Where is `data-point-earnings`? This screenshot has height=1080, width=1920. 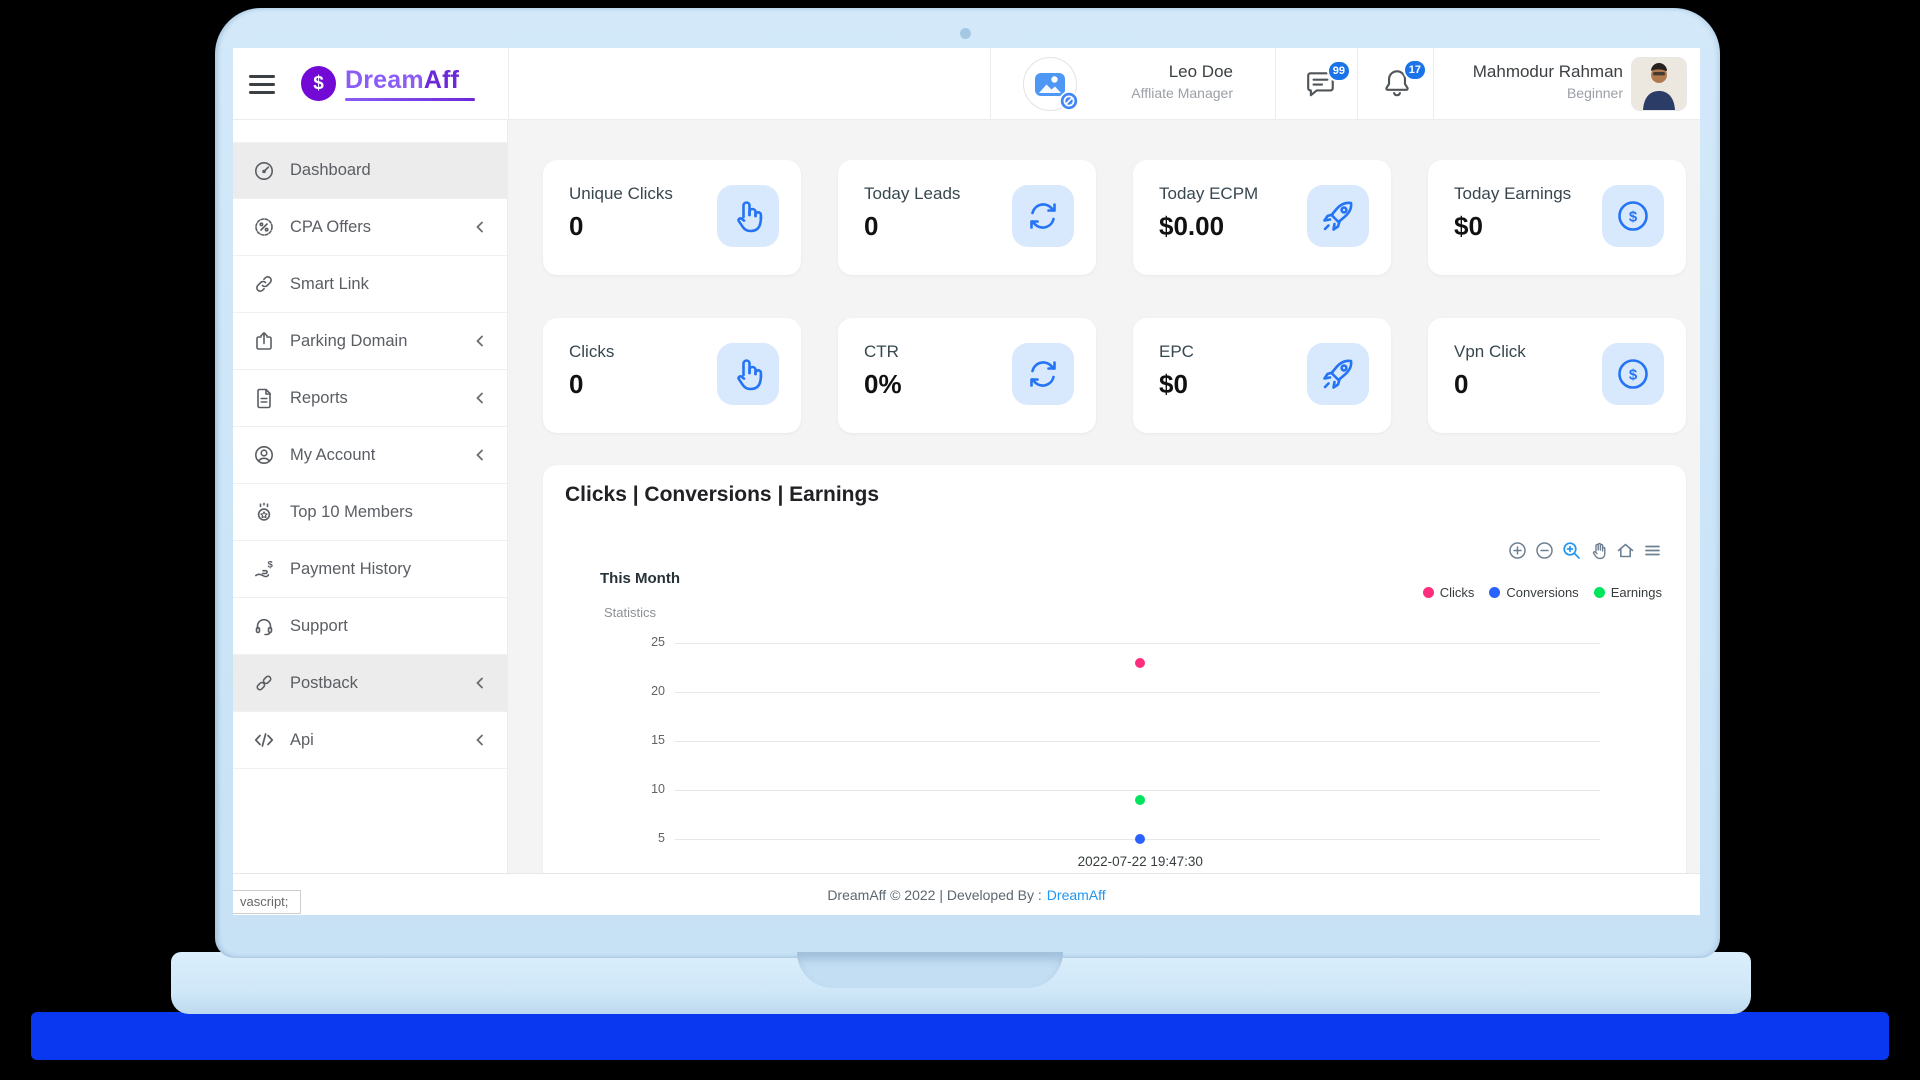
data-point-earnings is located at coordinates (1140, 799).